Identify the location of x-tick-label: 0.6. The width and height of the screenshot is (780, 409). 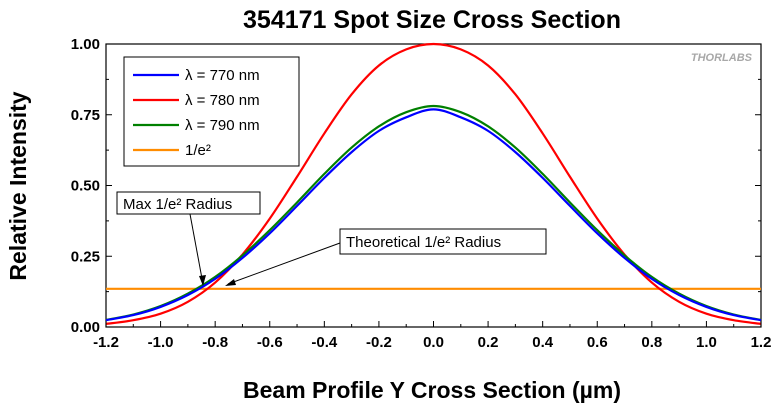
(597, 342).